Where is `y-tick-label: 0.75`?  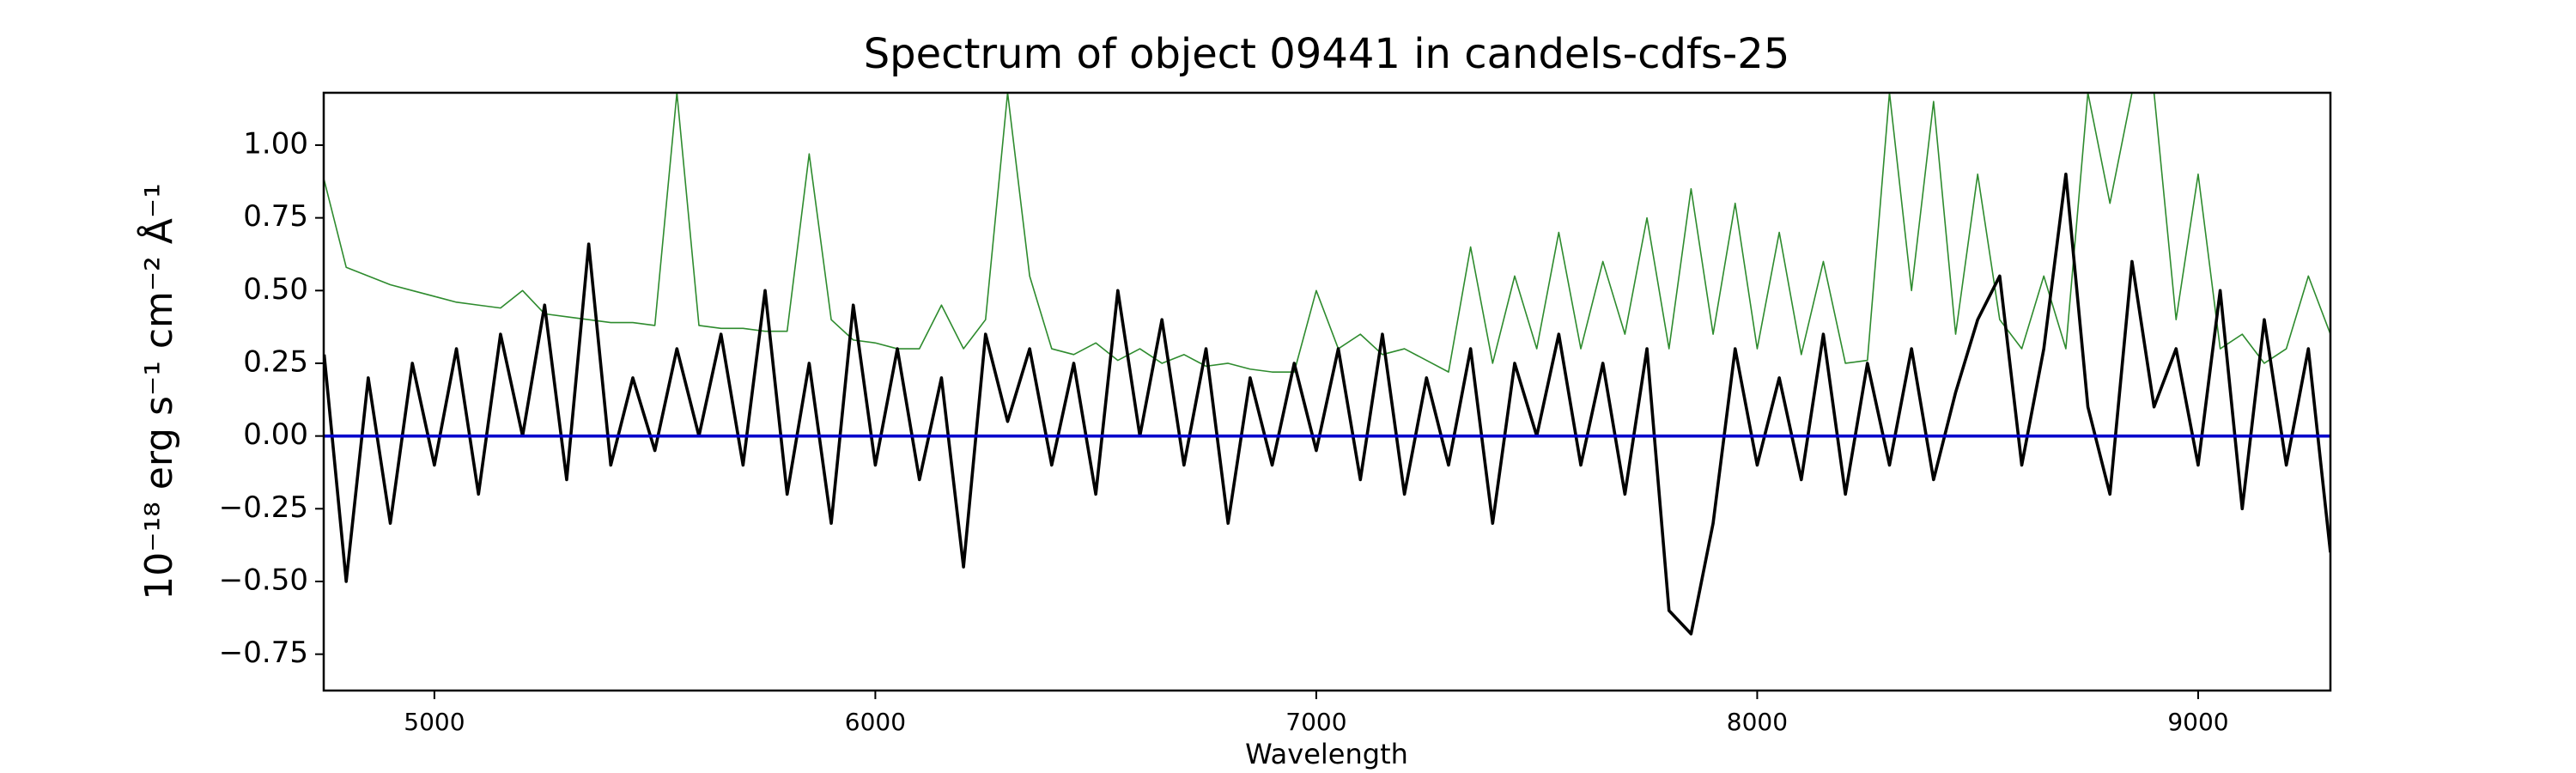
y-tick-label: 0.75 is located at coordinates (275, 216).